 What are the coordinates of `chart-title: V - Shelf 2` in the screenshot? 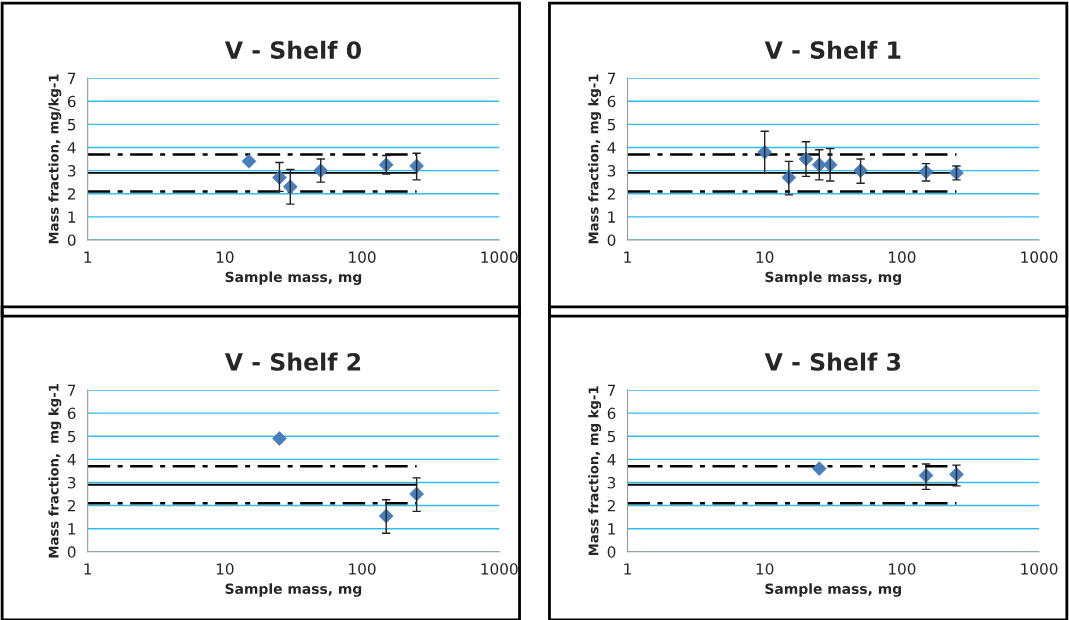 It's located at (292, 361).